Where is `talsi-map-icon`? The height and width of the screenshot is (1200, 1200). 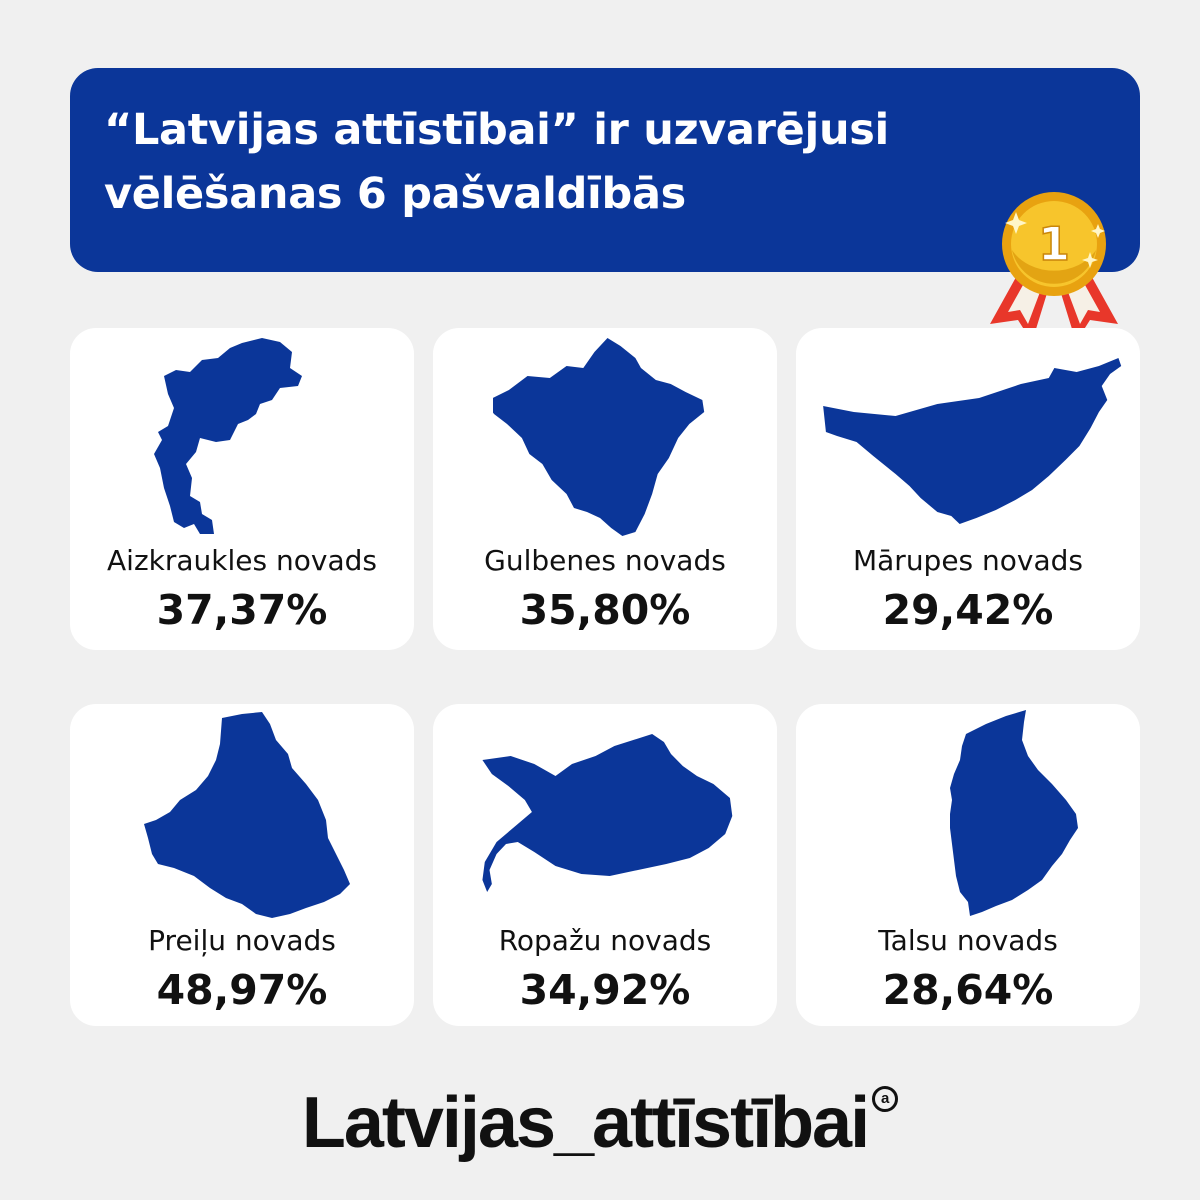 talsi-map-icon is located at coordinates (1014, 813).